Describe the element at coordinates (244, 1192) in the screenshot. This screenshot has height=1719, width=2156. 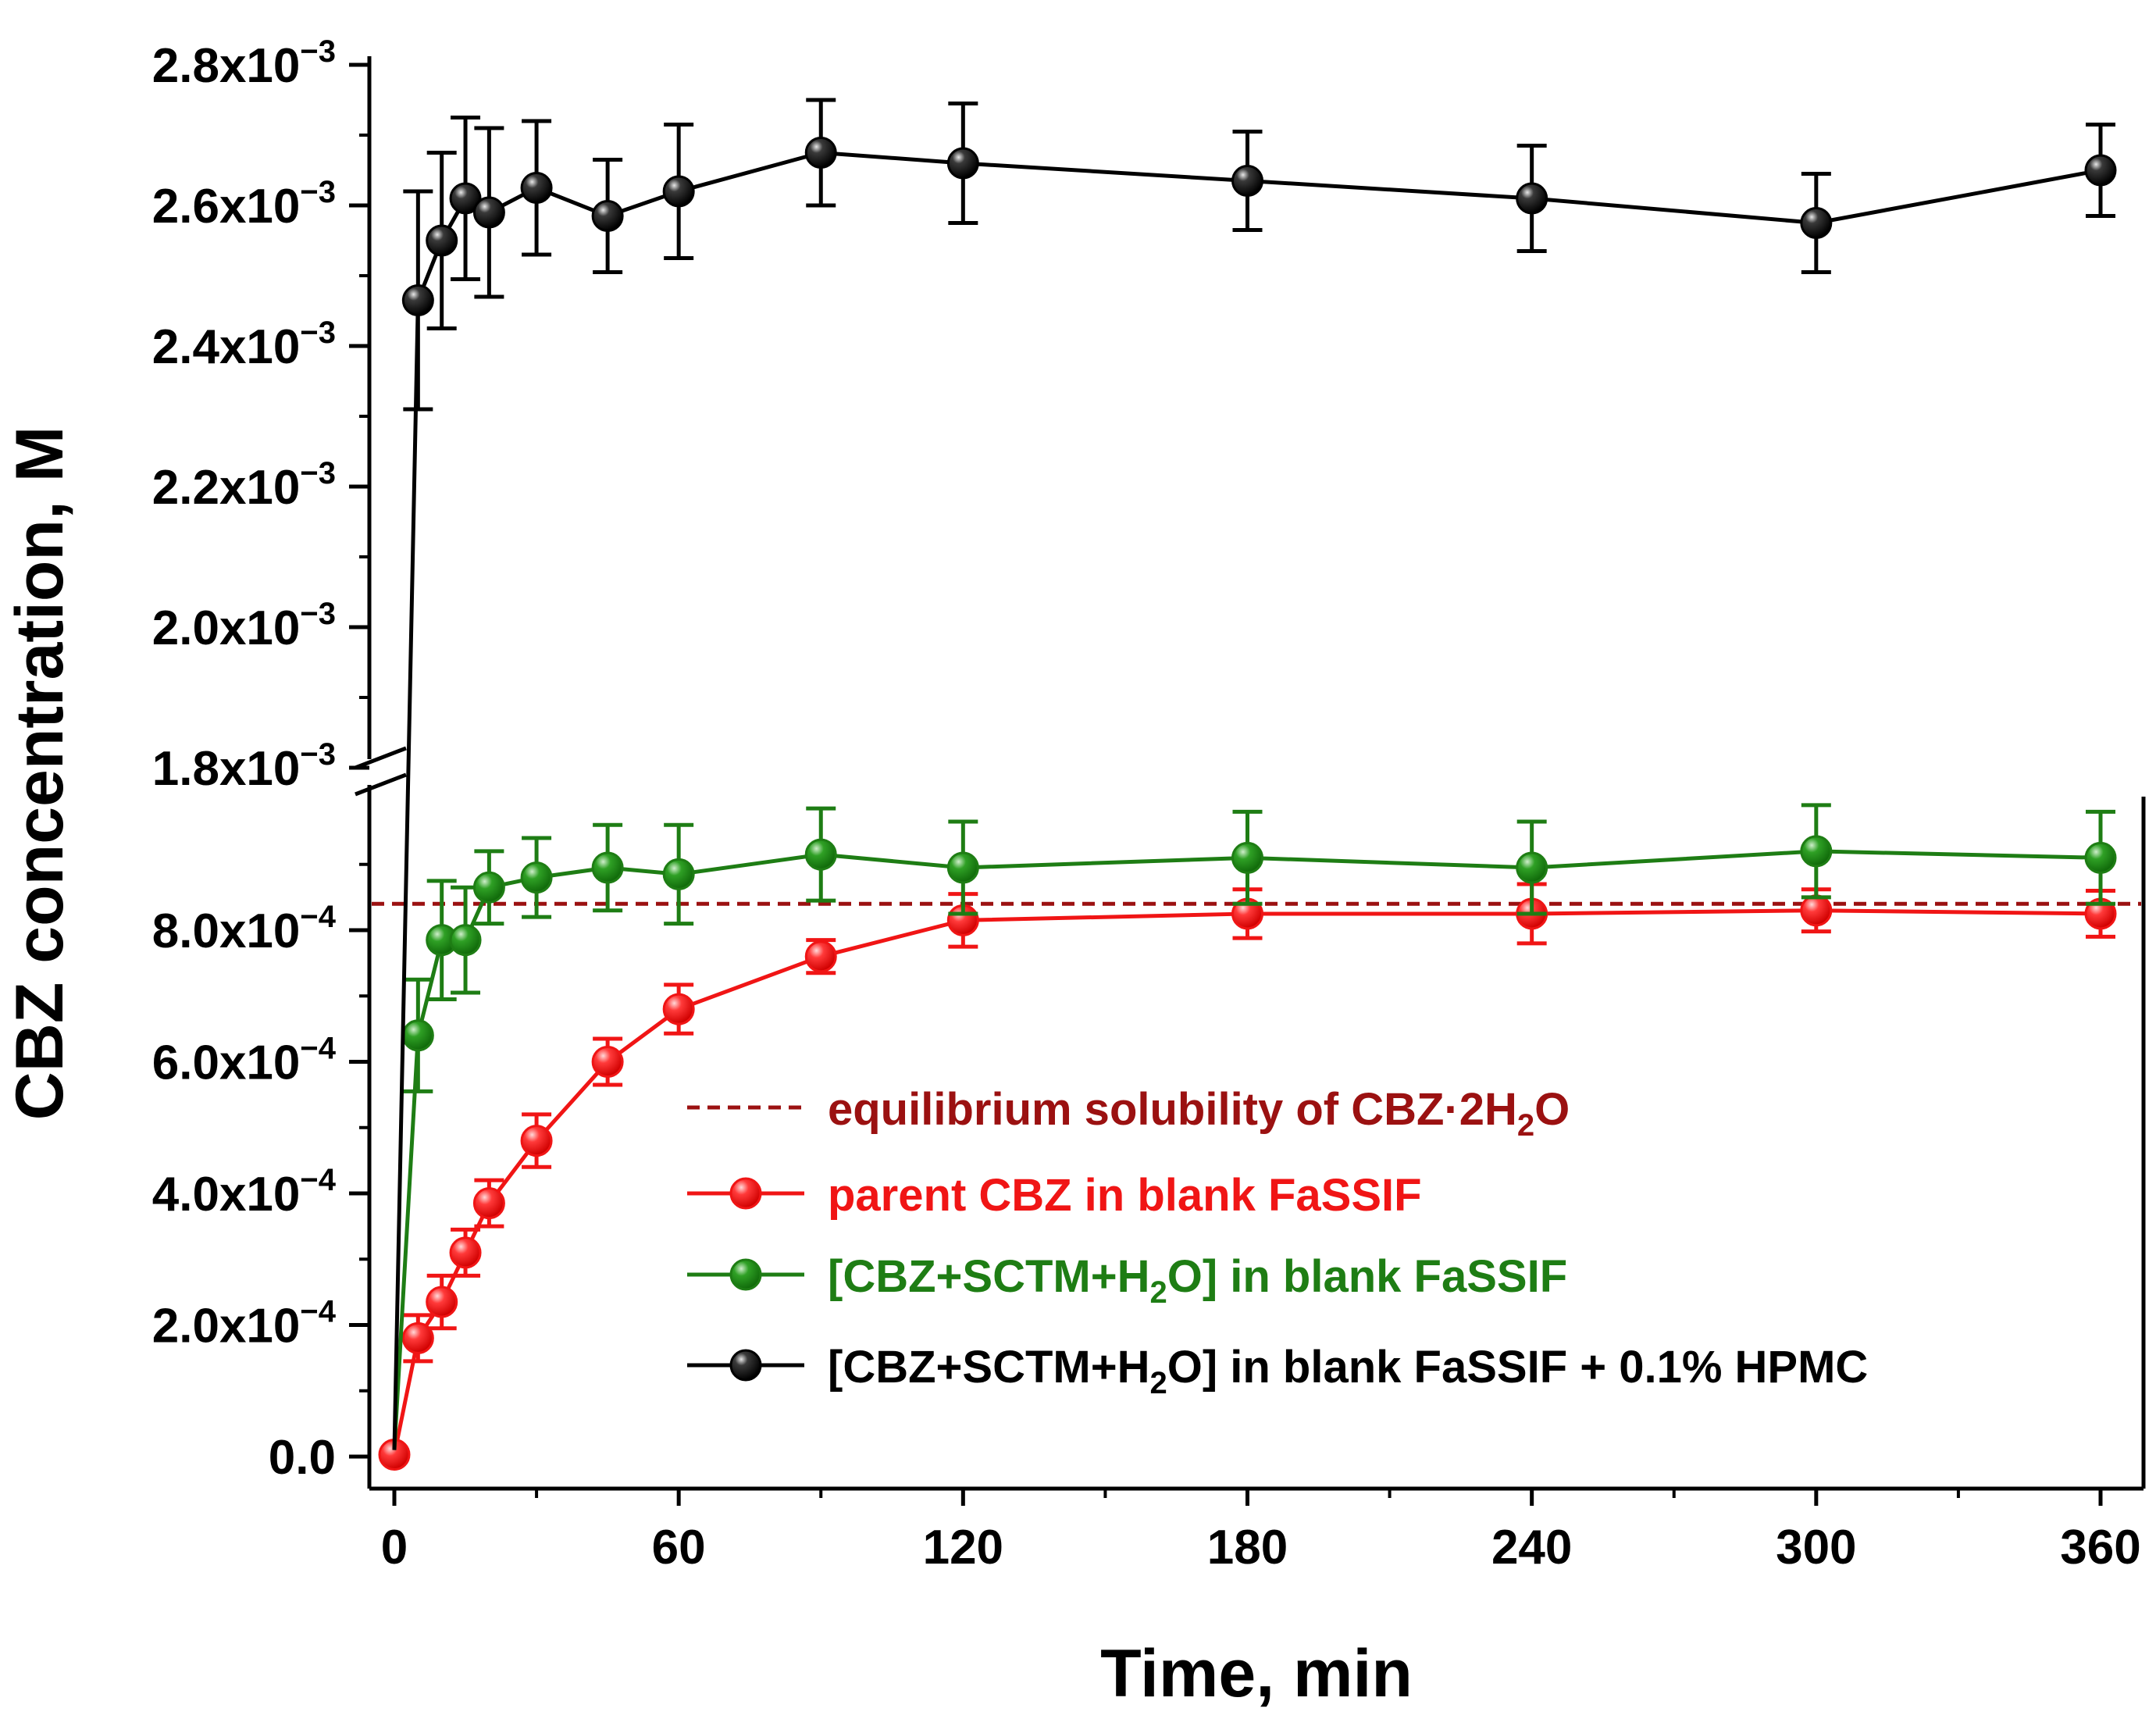
I see `y-tick-label: 4.0x10⁻⁴` at that location.